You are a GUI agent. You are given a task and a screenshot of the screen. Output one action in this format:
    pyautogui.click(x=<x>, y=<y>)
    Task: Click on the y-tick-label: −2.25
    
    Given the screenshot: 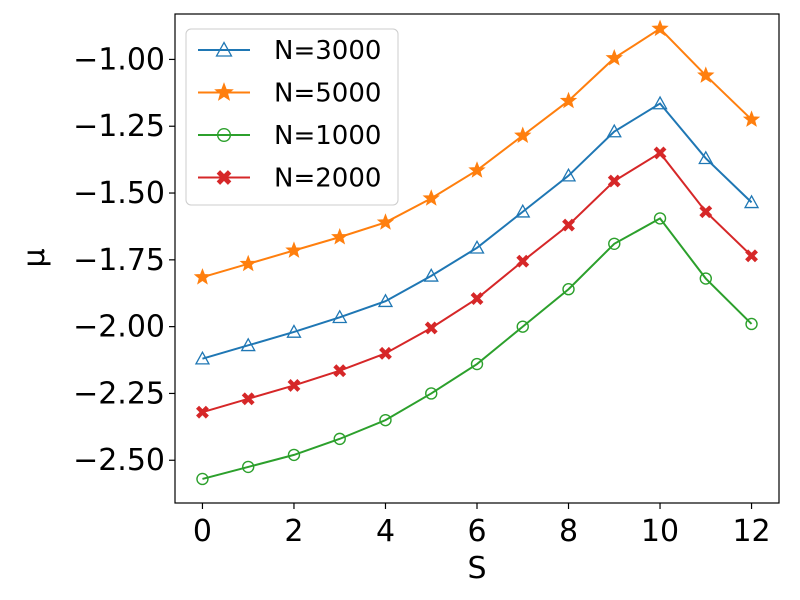 What is the action you would take?
    pyautogui.click(x=119, y=393)
    